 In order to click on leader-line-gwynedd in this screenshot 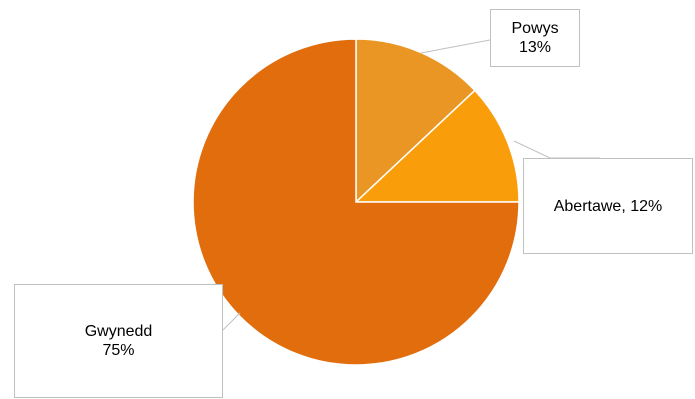, I will do `click(231, 321)`.